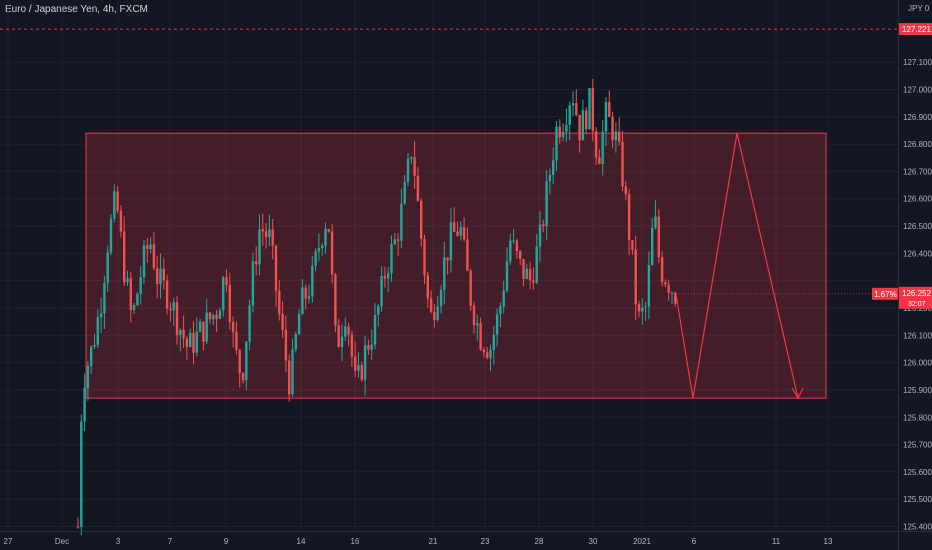 Image resolution: width=932 pixels, height=550 pixels. Describe the element at coordinates (642, 541) in the screenshot. I see `x-tick-label: 2021` at that location.